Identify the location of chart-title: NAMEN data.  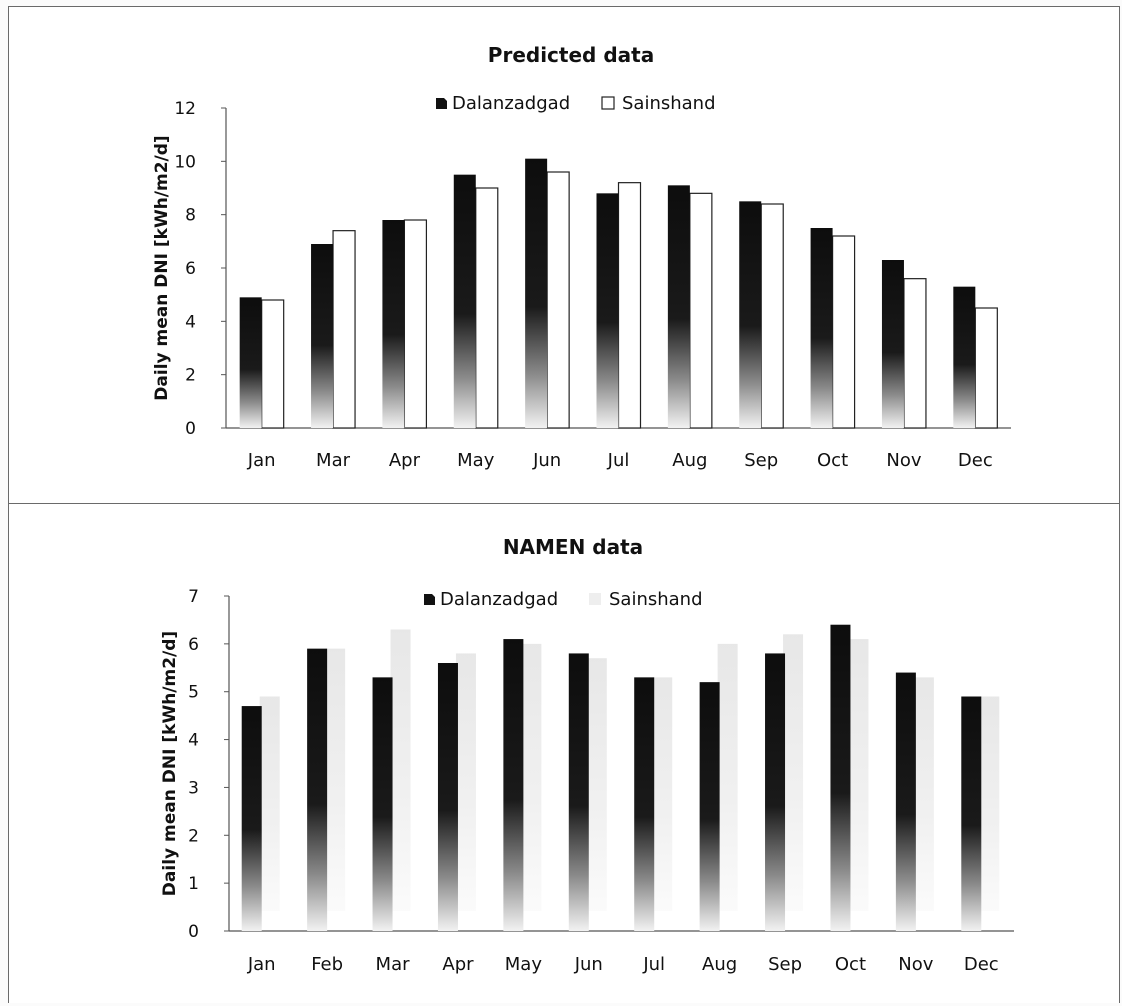
(573, 547).